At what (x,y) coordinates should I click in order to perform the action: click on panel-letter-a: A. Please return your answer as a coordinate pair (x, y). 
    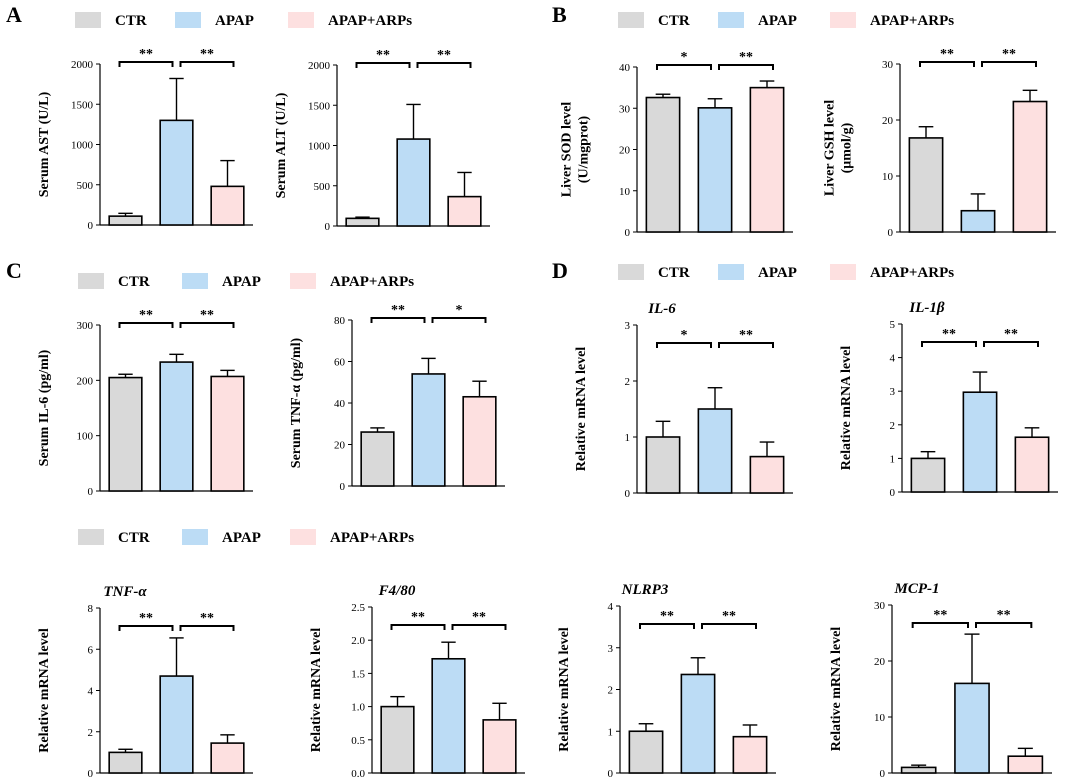
    Looking at the image, I should click on (14, 14).